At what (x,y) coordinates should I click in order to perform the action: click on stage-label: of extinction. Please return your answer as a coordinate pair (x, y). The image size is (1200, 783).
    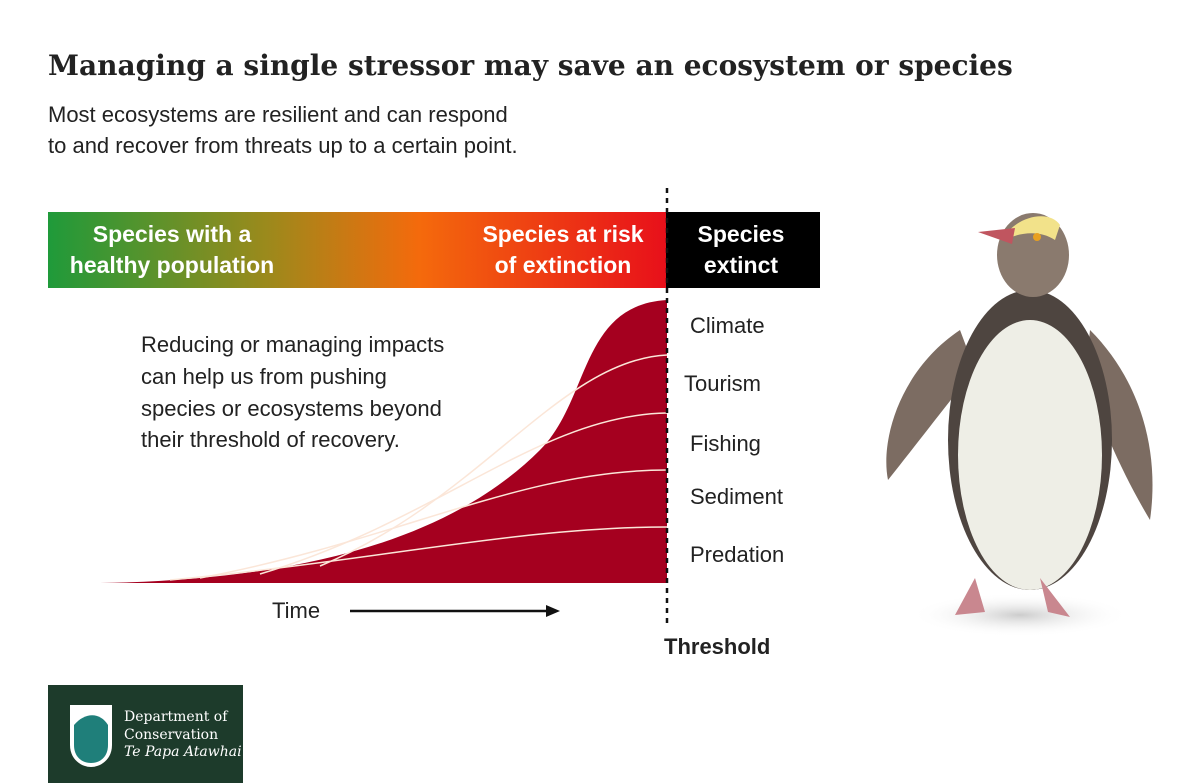
    Looking at the image, I should click on (563, 265).